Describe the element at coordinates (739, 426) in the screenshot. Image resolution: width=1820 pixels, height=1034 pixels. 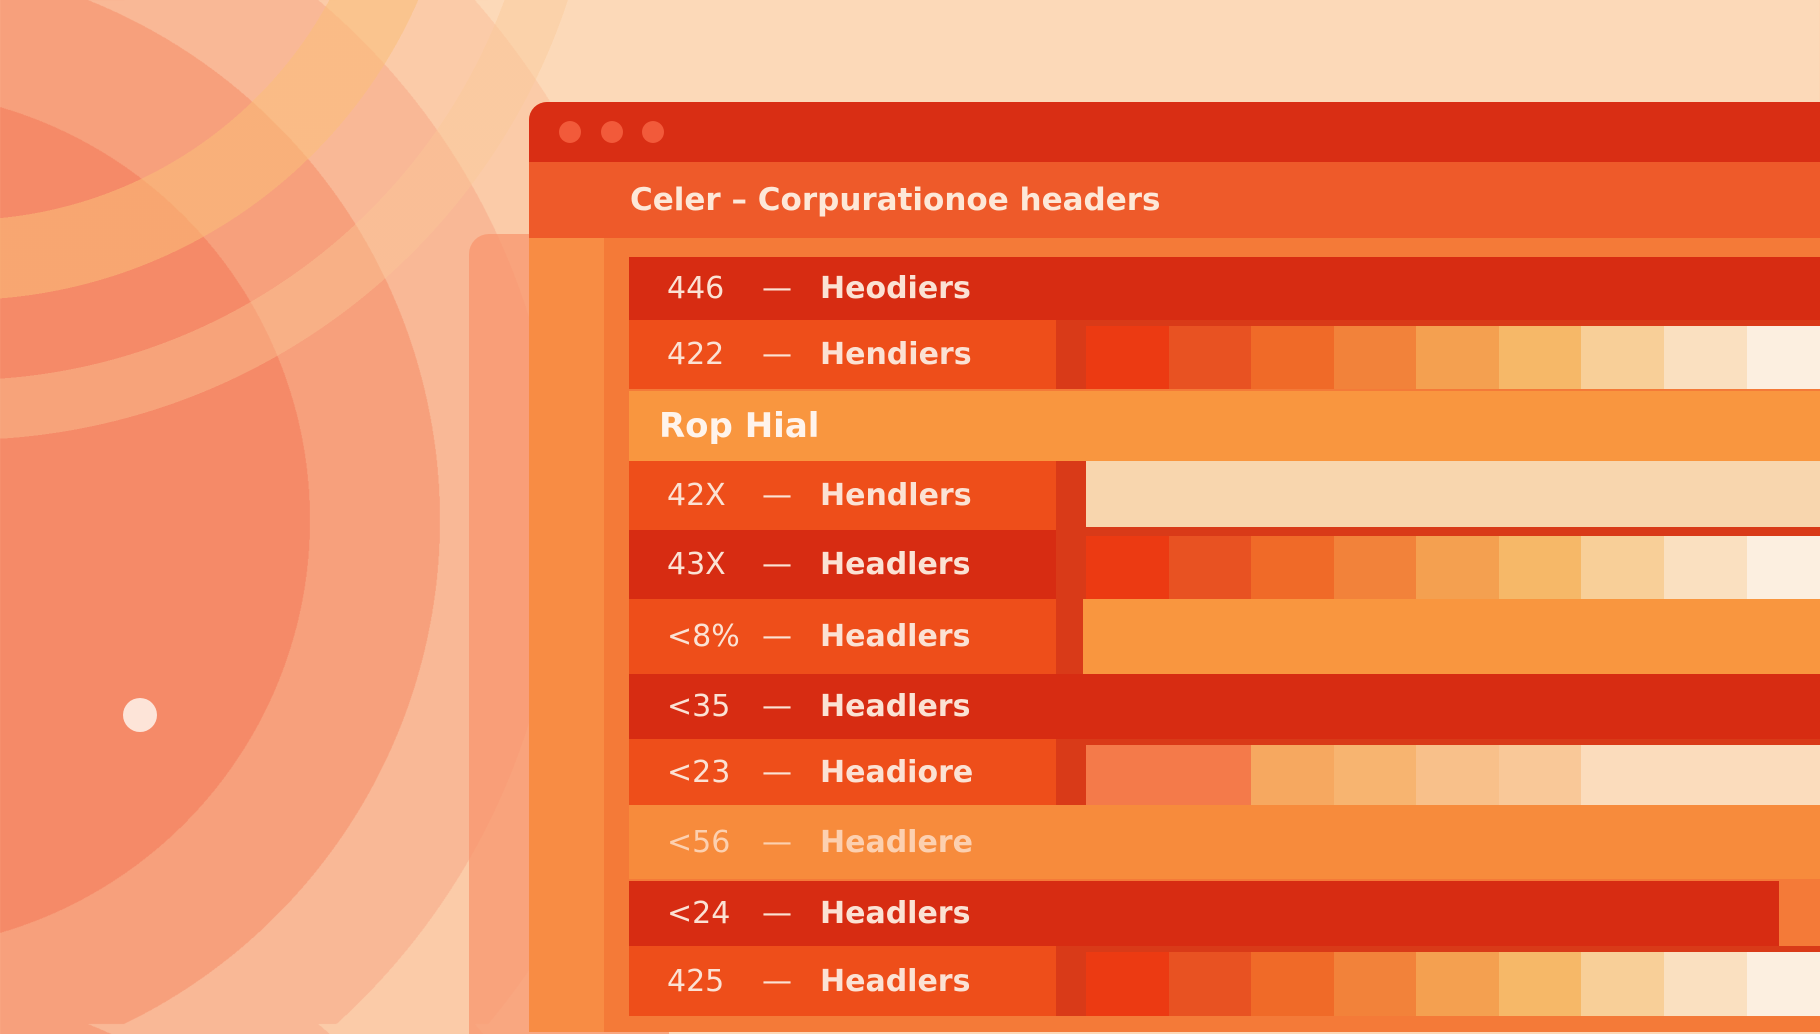
I see `section-title: Rop Hial` at that location.